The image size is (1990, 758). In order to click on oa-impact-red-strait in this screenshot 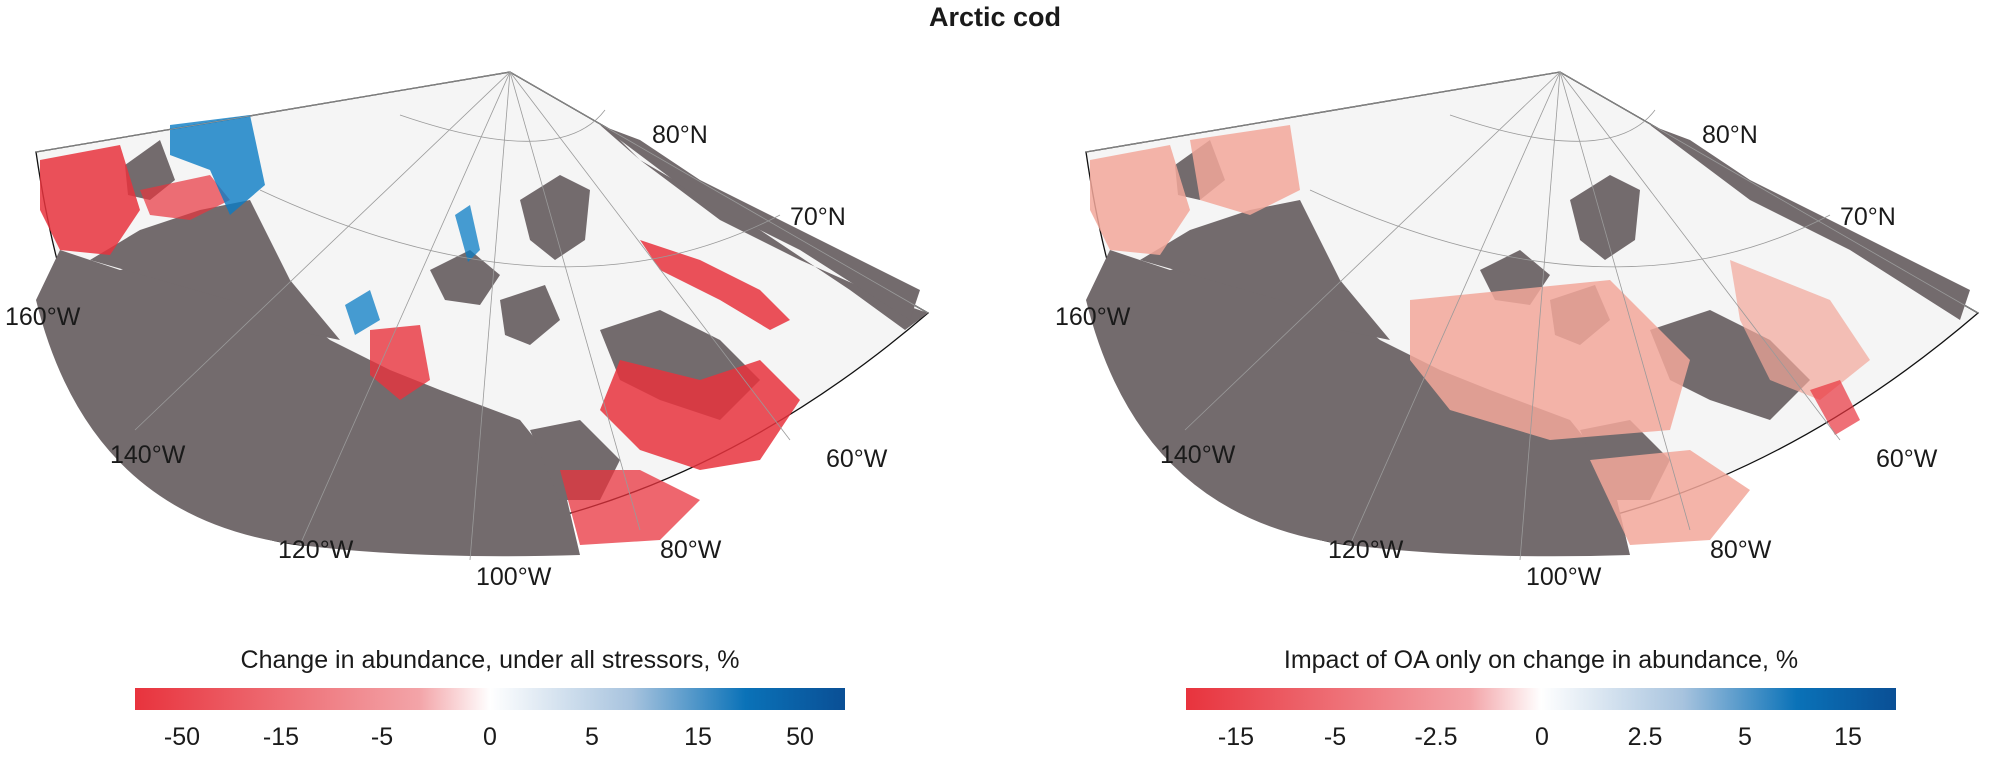, I will do `click(1835, 407)`.